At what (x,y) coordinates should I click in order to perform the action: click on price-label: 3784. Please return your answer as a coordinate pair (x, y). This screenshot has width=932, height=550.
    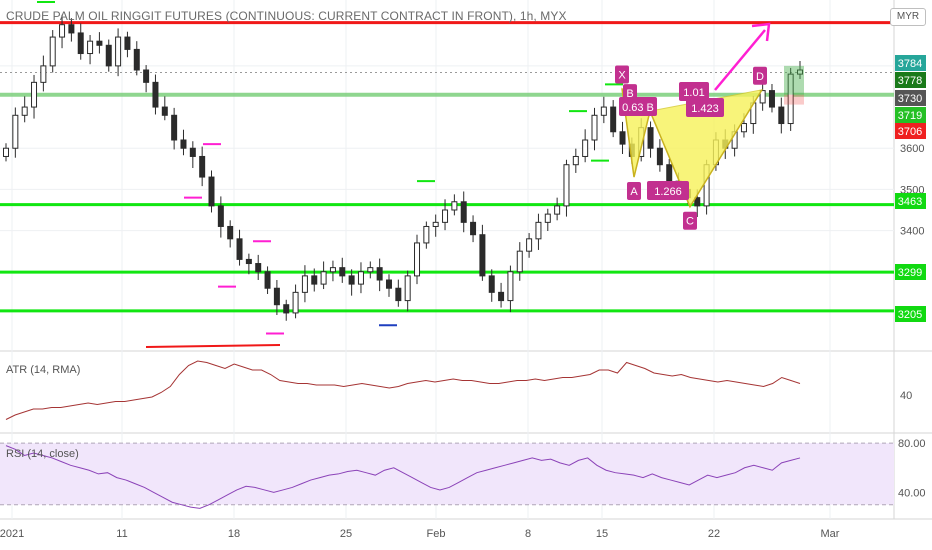
    Looking at the image, I should click on (910, 63).